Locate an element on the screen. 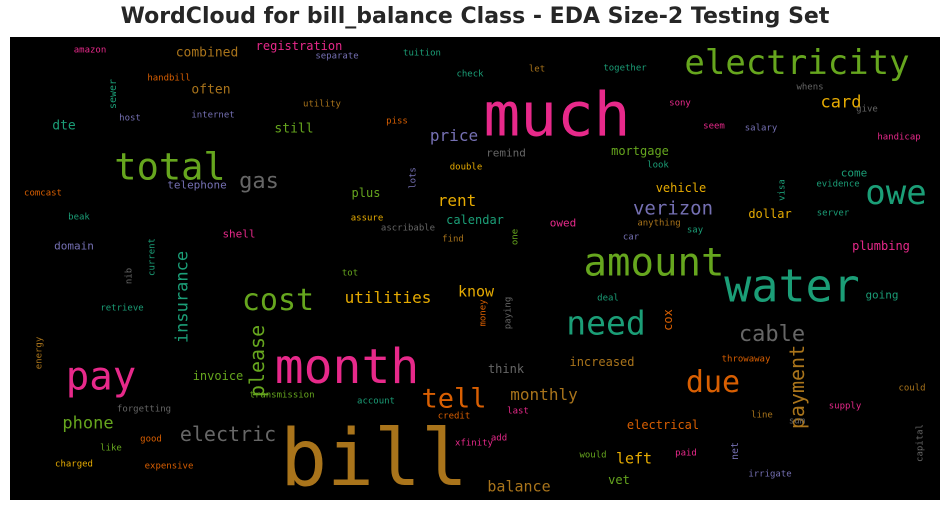 This screenshot has width=950, height=511. word-check: check is located at coordinates (470, 74).